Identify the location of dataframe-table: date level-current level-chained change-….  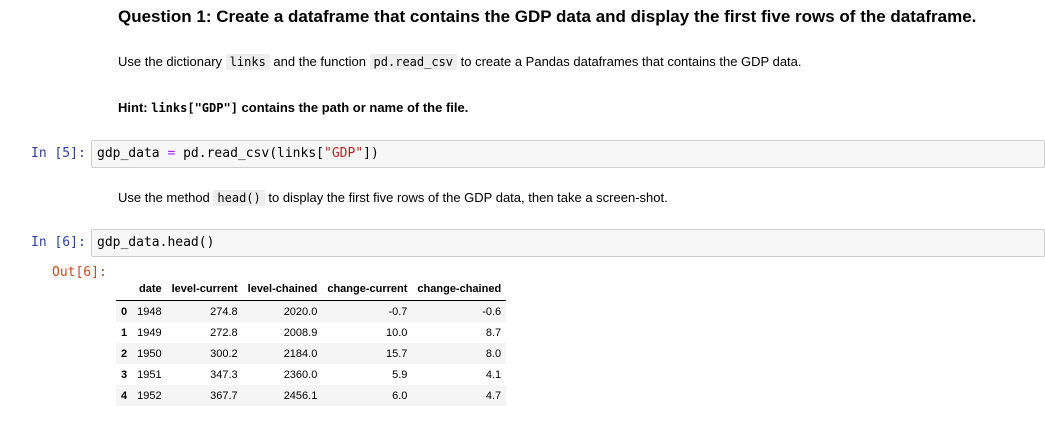
(311, 342).